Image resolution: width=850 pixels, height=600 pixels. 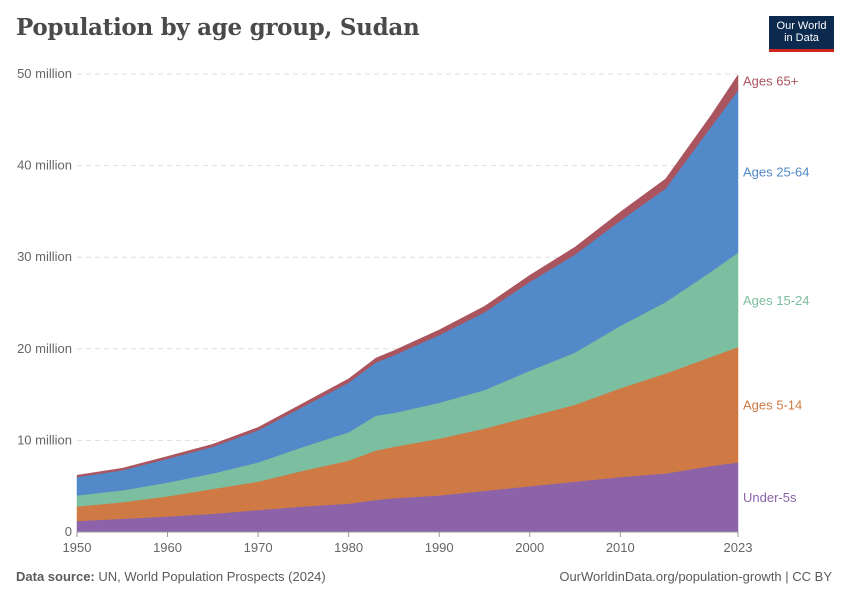 I want to click on x-tick-label: 1980, so click(x=348, y=547).